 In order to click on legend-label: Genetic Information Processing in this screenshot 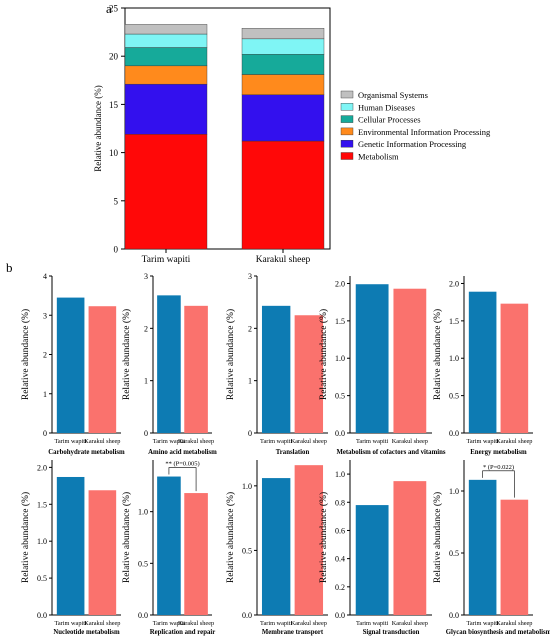, I will do `click(412, 144)`.